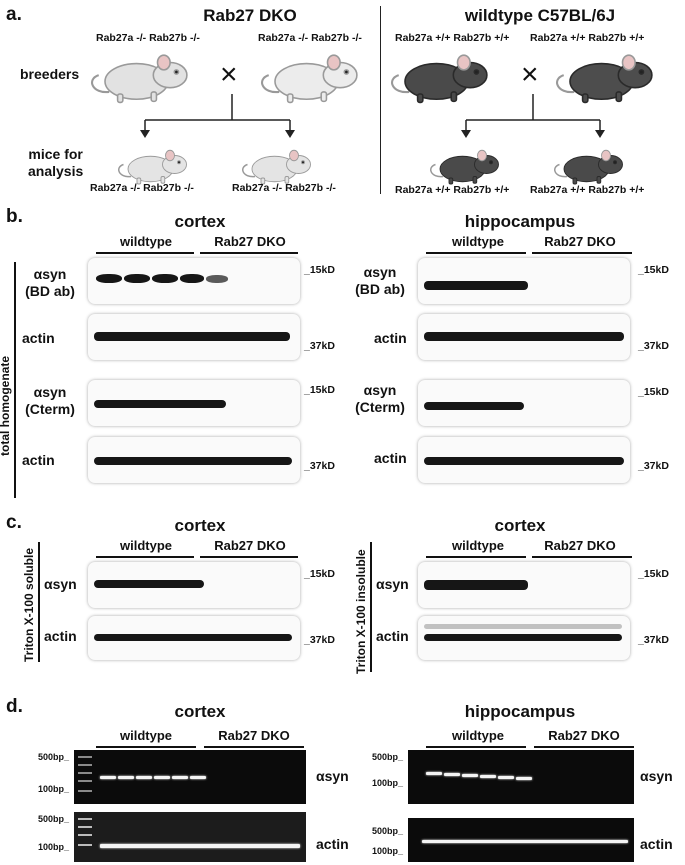  What do you see at coordinates (477, 545) in the screenshot?
I see `c-right-group-wt: wildtype` at bounding box center [477, 545].